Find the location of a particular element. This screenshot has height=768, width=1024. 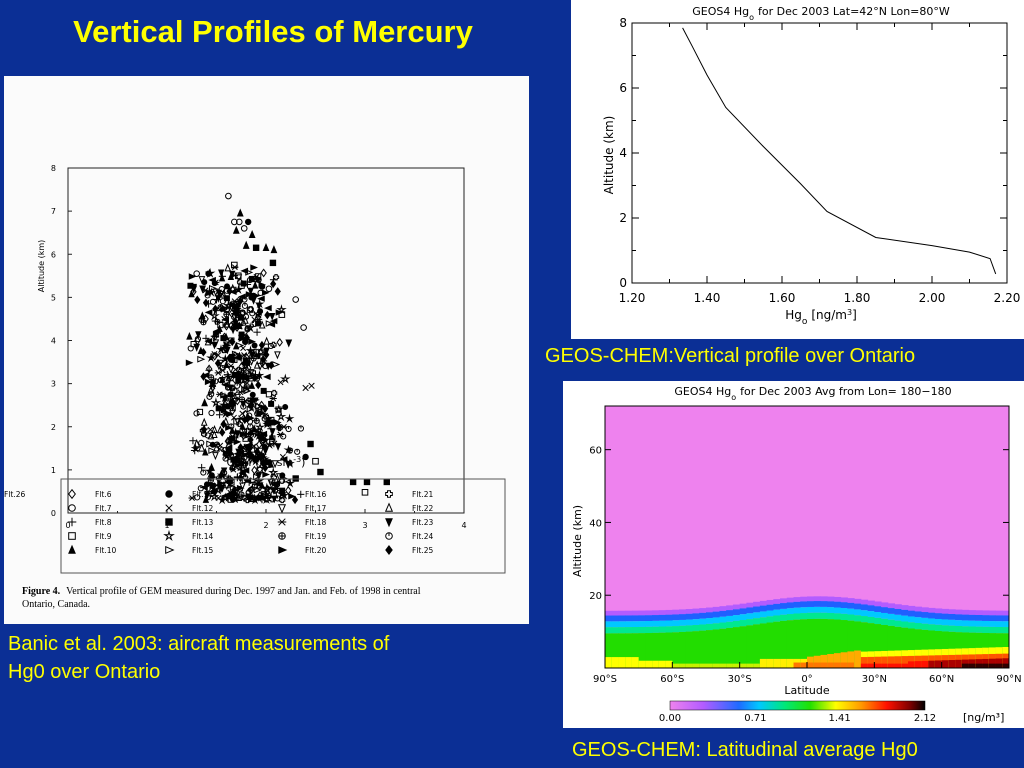

scatter-y-tick-label: 4 is located at coordinates (53, 341).